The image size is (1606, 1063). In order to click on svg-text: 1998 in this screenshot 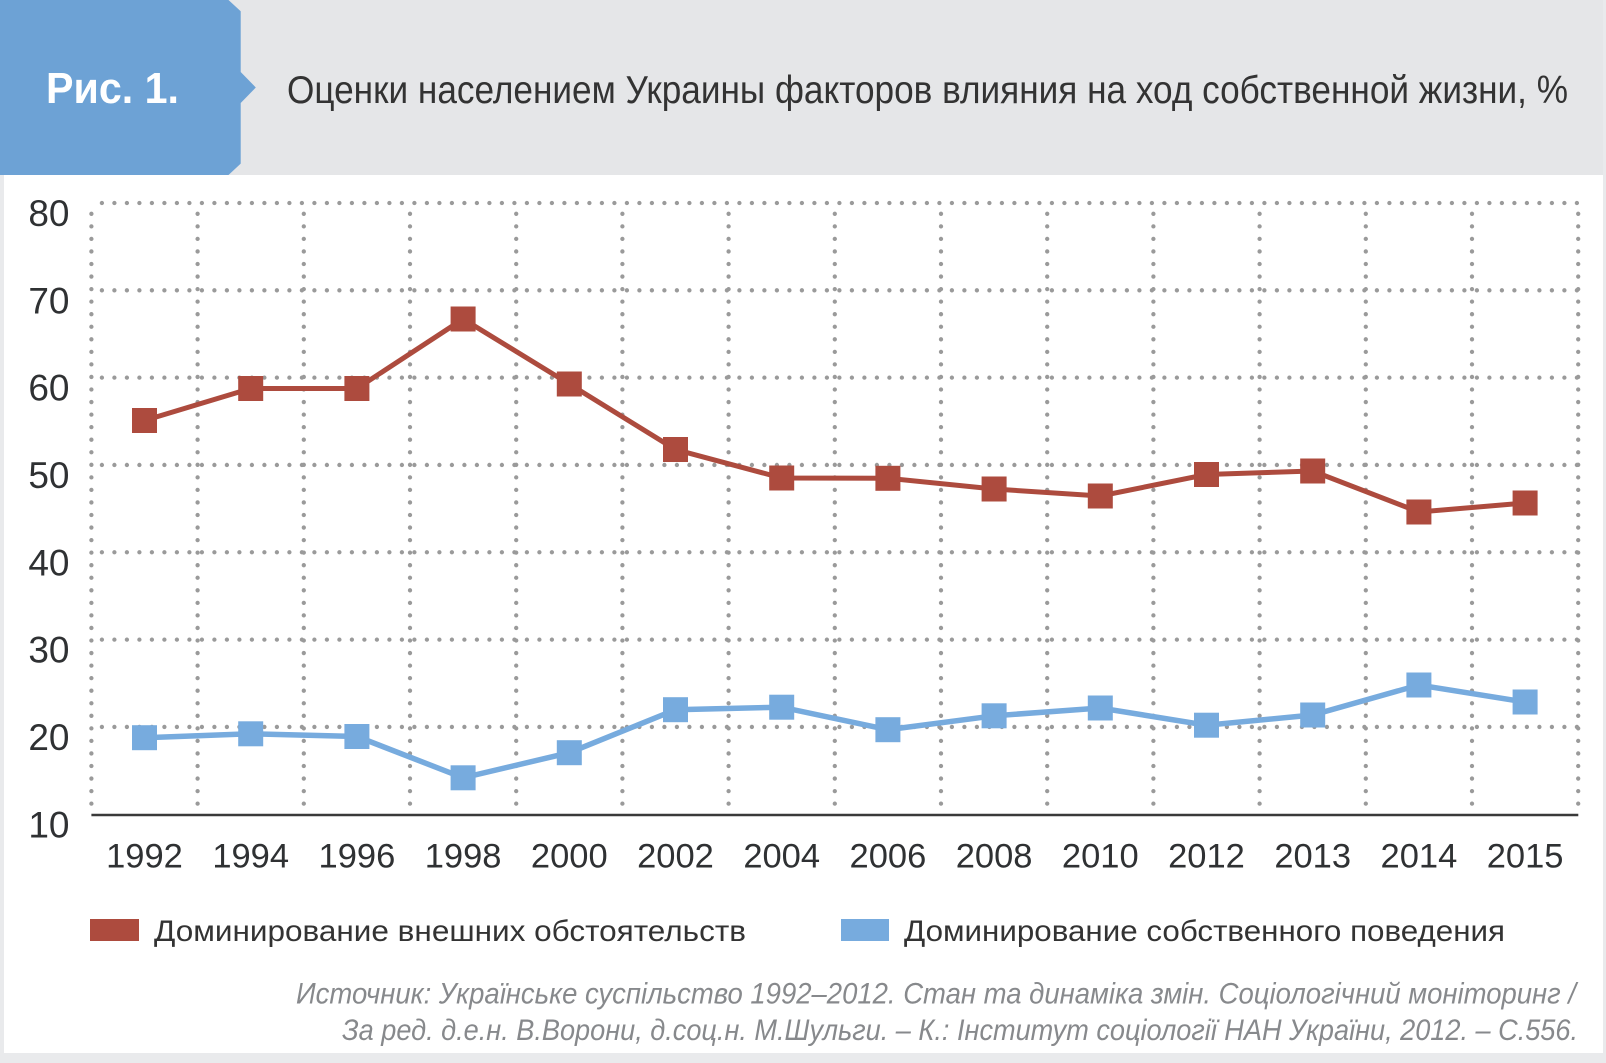, I will do `click(463, 857)`.